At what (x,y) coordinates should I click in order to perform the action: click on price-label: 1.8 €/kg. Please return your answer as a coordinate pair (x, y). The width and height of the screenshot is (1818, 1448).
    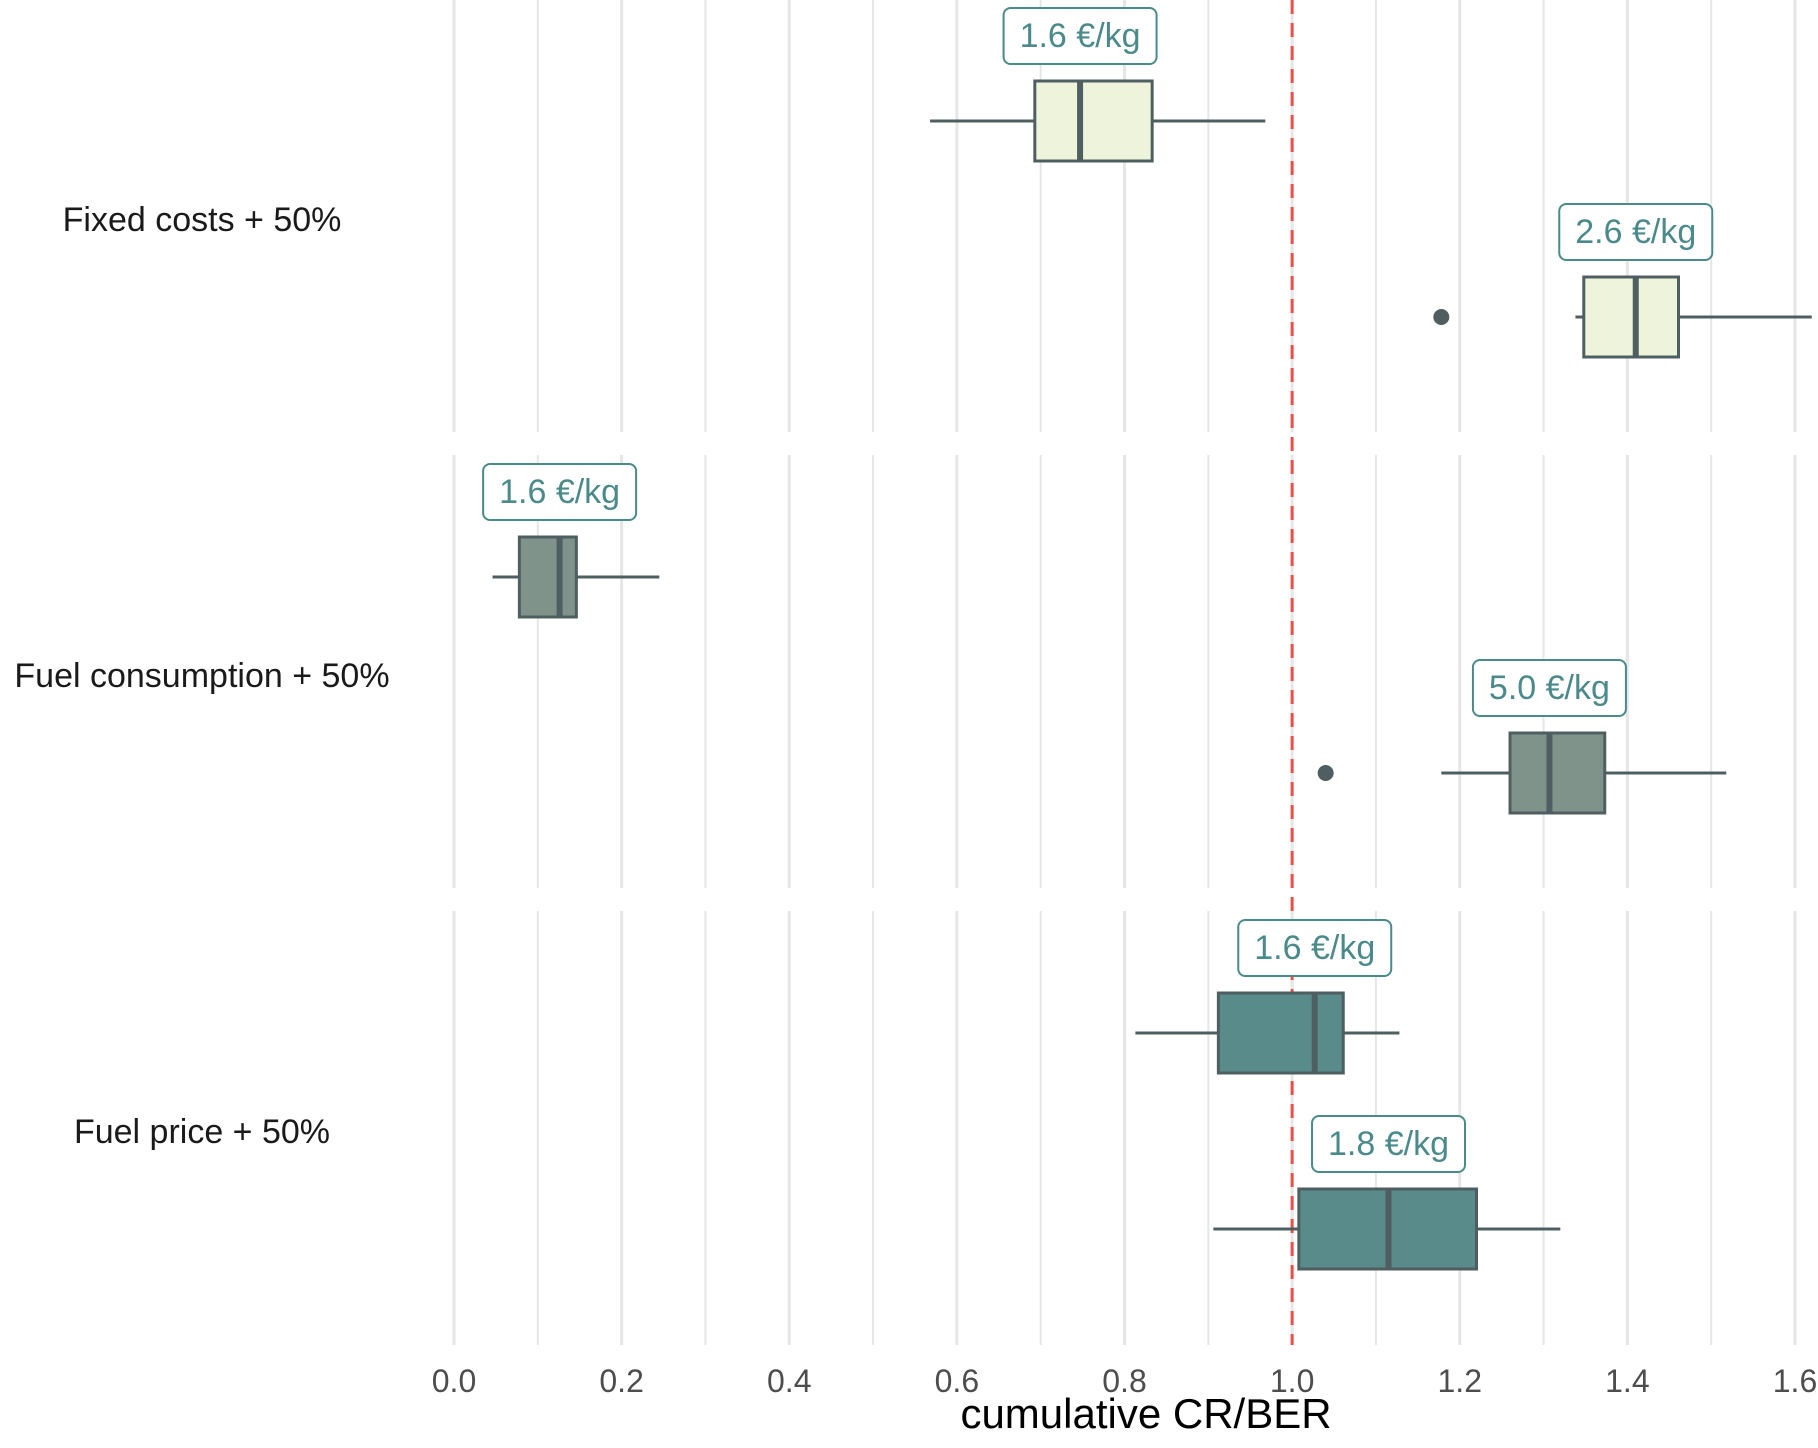
    Looking at the image, I should click on (1388, 1144).